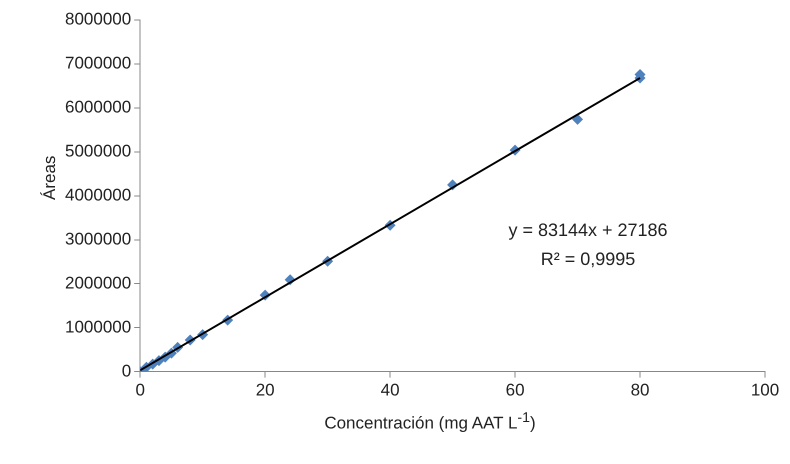 This screenshot has width=790, height=464. Describe the element at coordinates (588, 230) in the screenshot. I see `annotation: y = 83144x + 27186` at that location.